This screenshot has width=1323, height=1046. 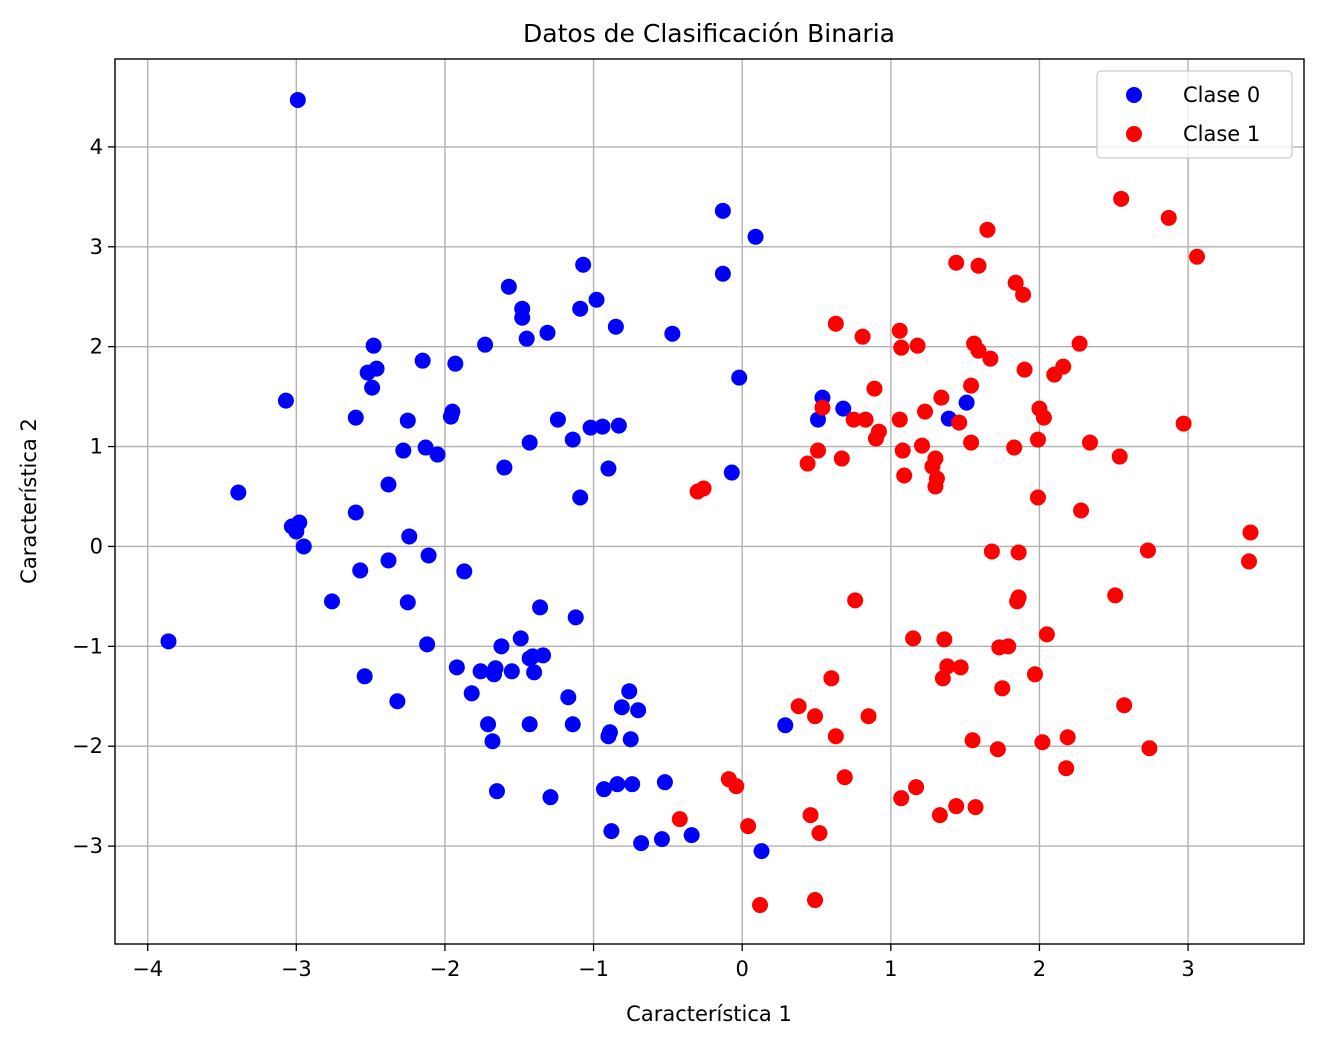 What do you see at coordinates (96, 147) in the screenshot?
I see `y-tick-label: 4` at bounding box center [96, 147].